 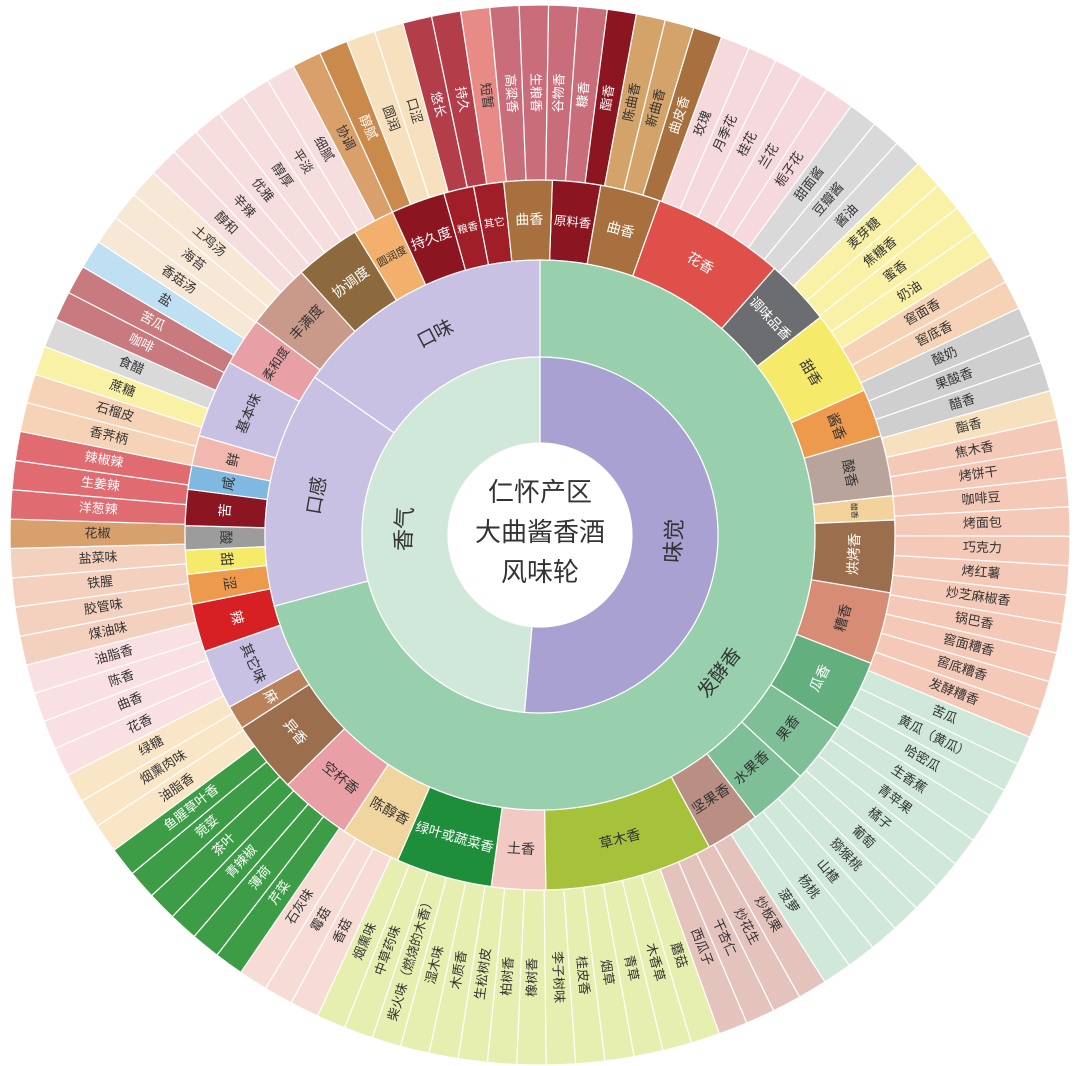 I want to click on outer-label: 酸, so click(x=225, y=537).